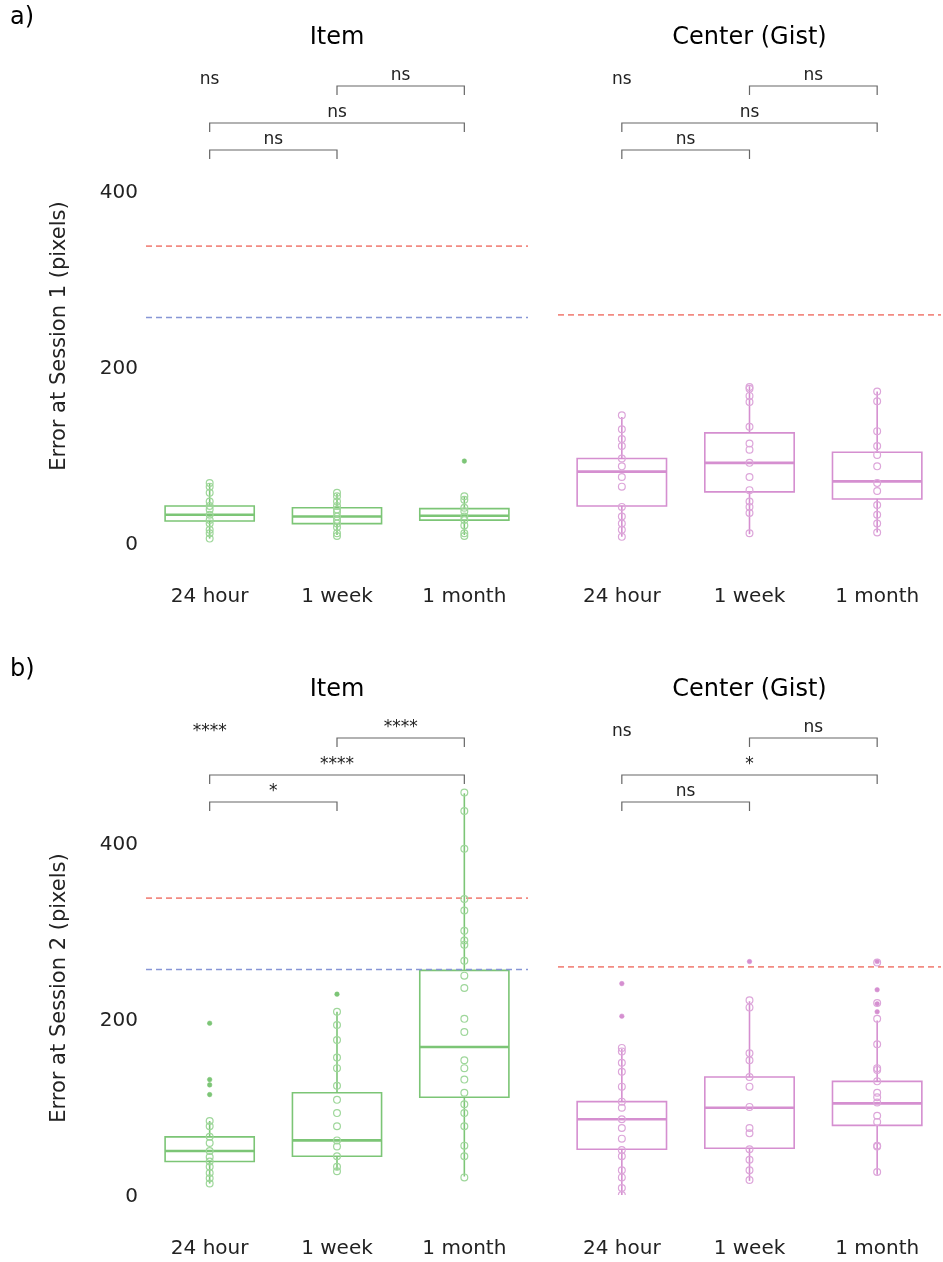  I want to click on text: b), so click(22, 668).